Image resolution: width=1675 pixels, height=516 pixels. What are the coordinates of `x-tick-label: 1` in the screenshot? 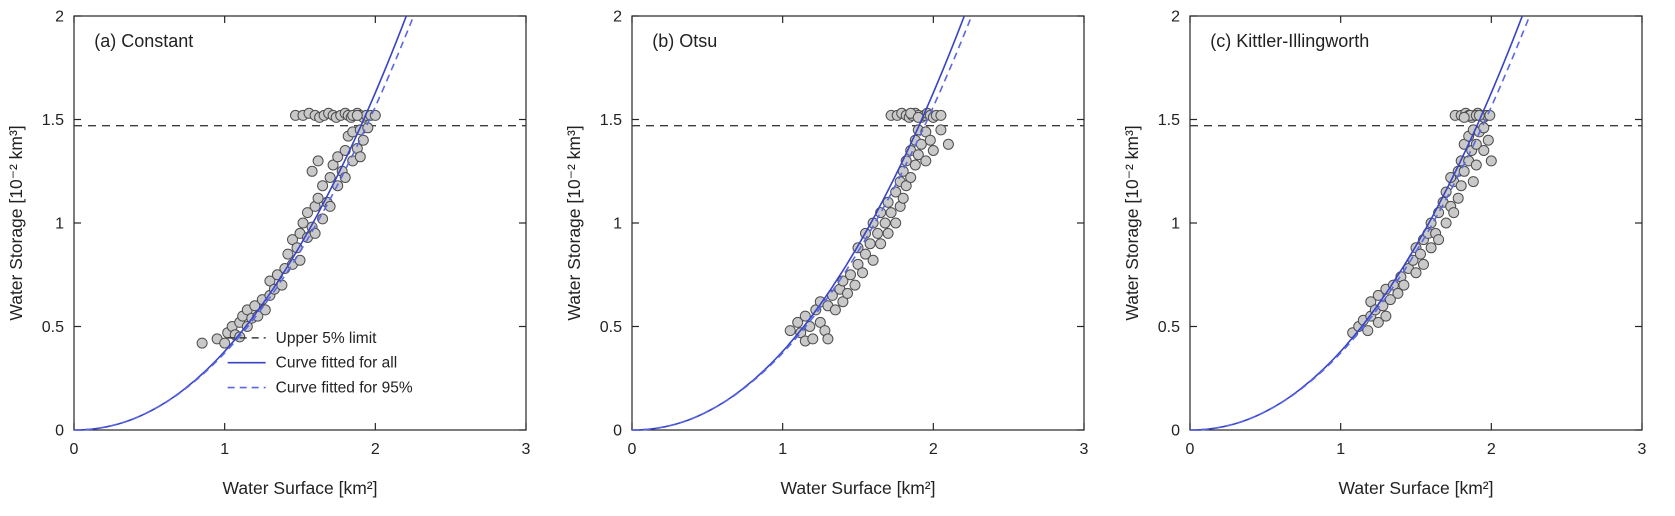 It's located at (1340, 449).